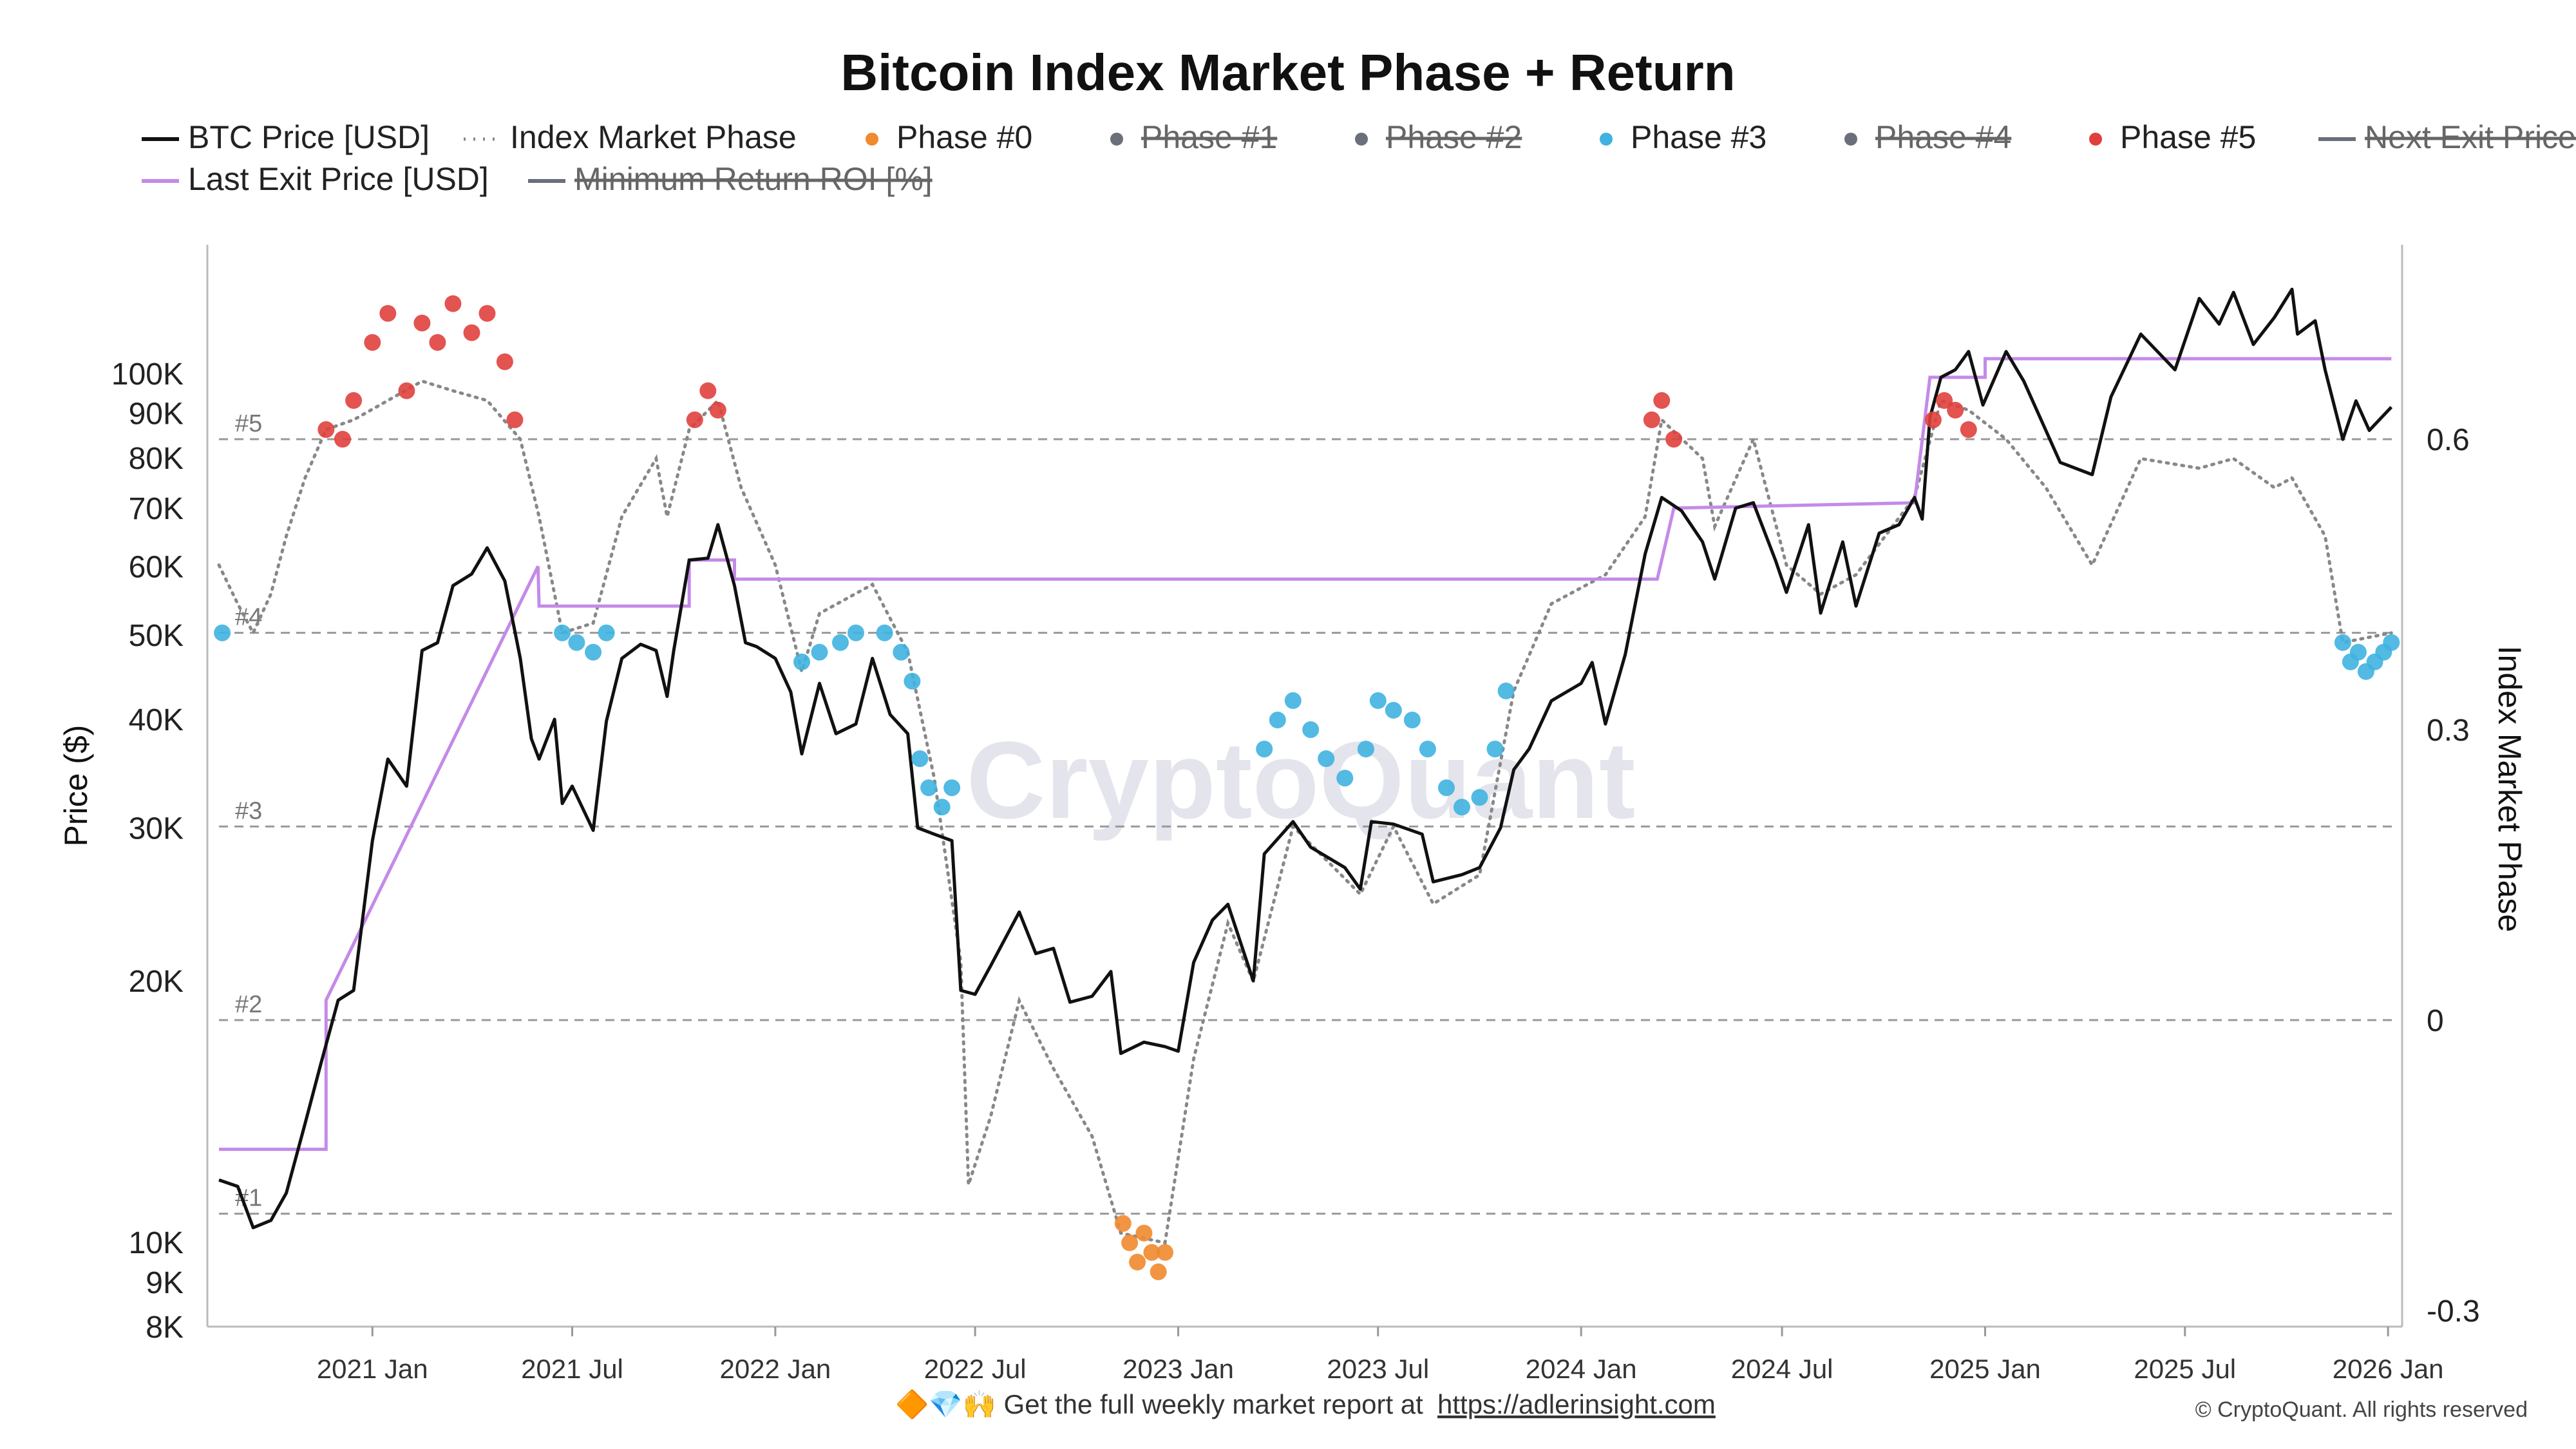 The height and width of the screenshot is (1449, 2576). Describe the element at coordinates (156, 720) in the screenshot. I see `y-left-tick-label: 40K` at that location.